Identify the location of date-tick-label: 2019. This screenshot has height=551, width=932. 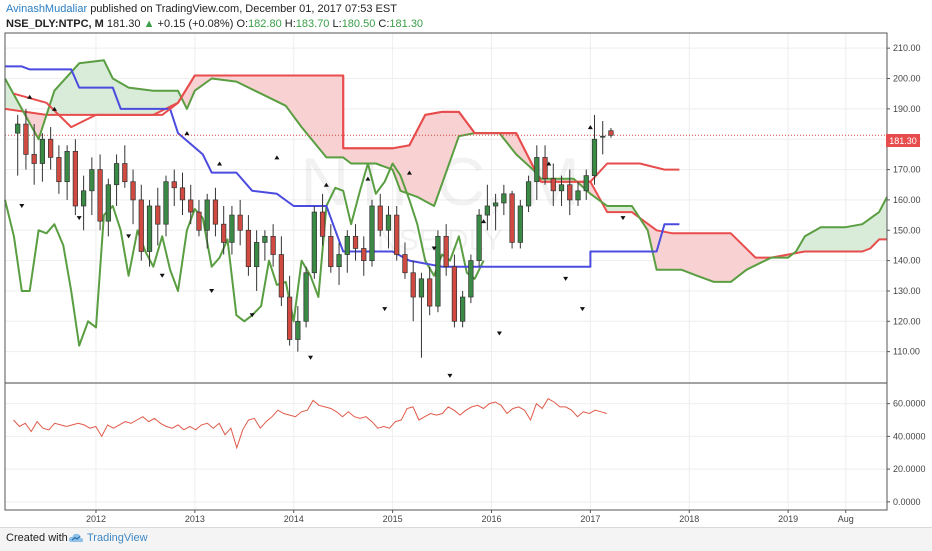
(788, 519).